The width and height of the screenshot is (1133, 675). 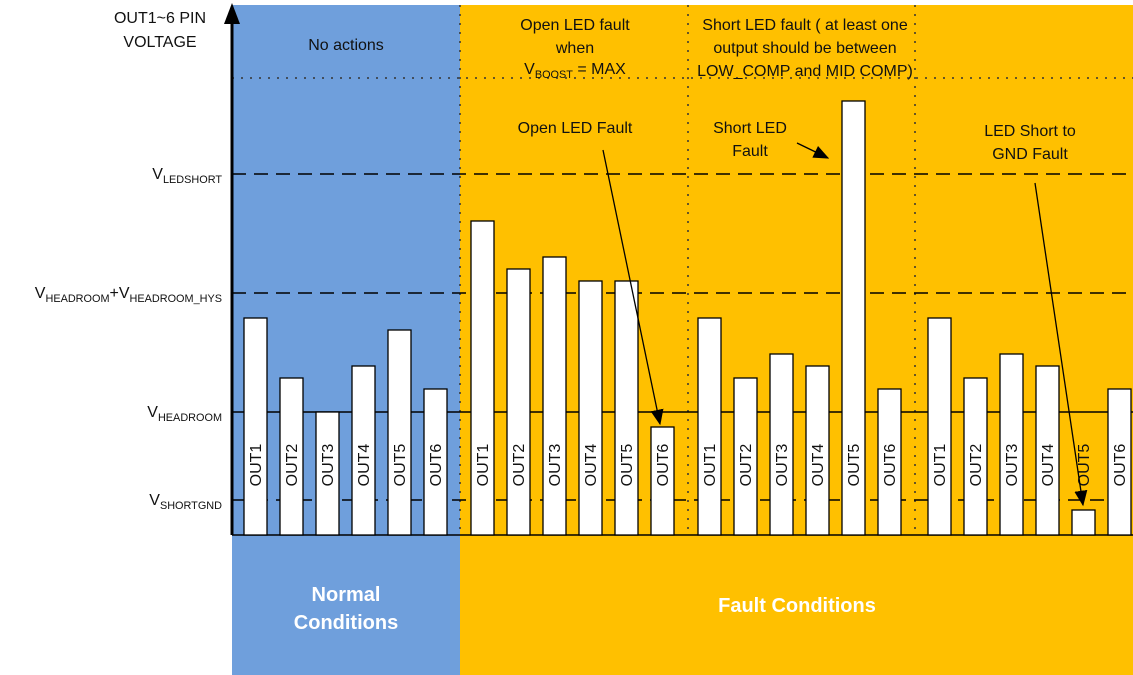 I want to click on label: VLEDSHORT, so click(x=187, y=176).